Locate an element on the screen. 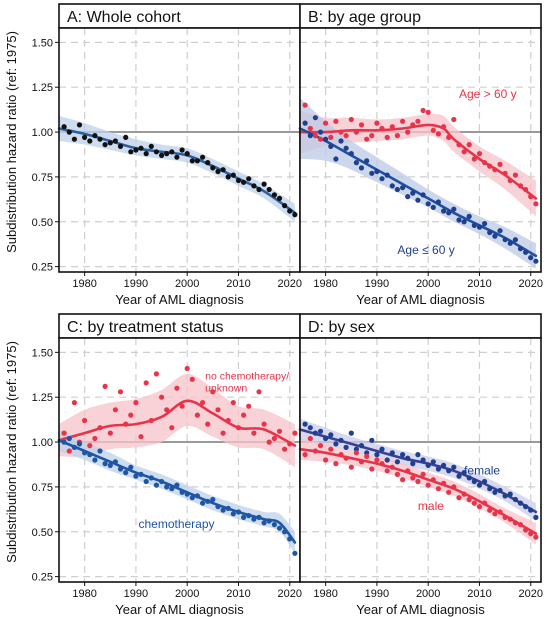  y-tick-label: 1.25 is located at coordinates (42, 398).